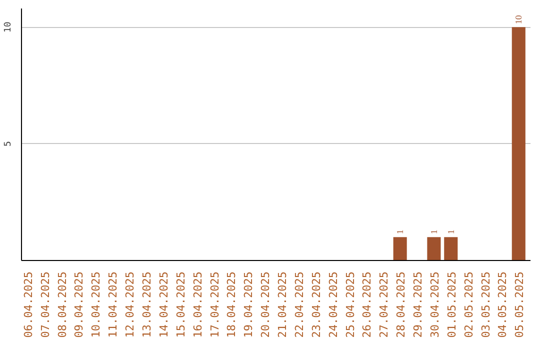  What do you see at coordinates (469, 304) in the screenshot?
I see `x-tick-label: 02.05.2025` at bounding box center [469, 304].